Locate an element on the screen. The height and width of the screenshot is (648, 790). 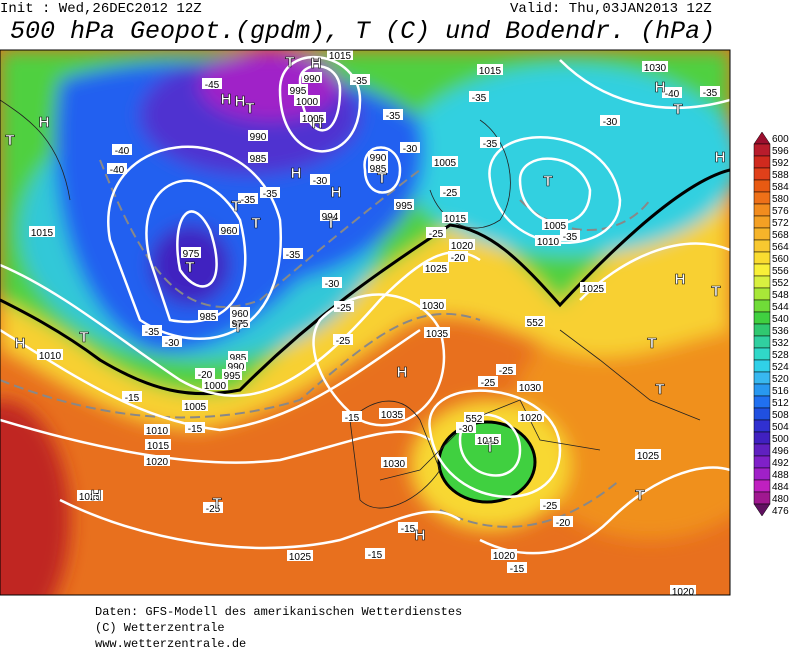
footer-line: www.wetterzentrale.de is located at coordinates (170, 642).